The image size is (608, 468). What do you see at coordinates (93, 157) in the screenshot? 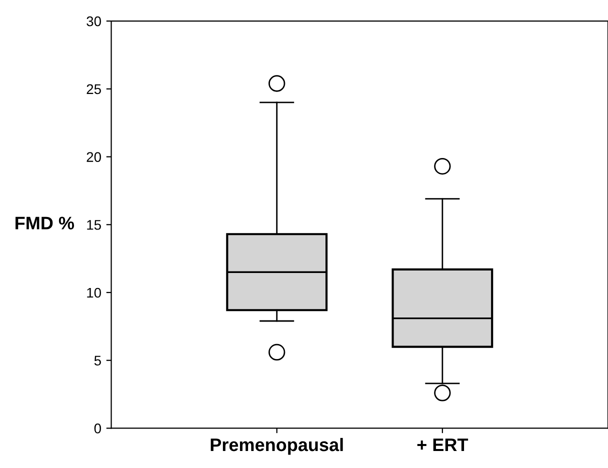
I see `y-tick-label: 20` at bounding box center [93, 157].